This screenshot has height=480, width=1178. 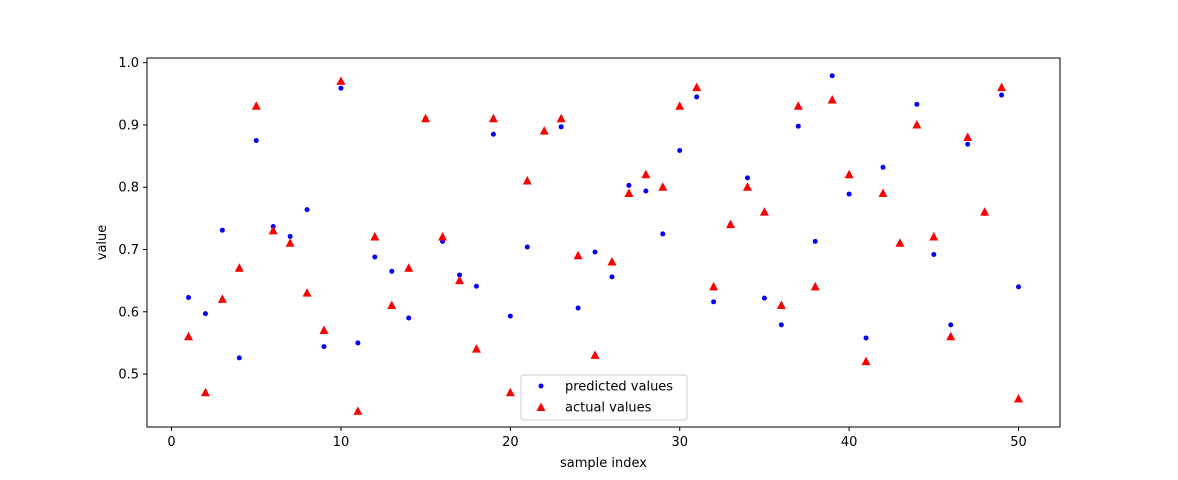 I want to click on y-tick-label: 1.0, so click(x=128, y=63).